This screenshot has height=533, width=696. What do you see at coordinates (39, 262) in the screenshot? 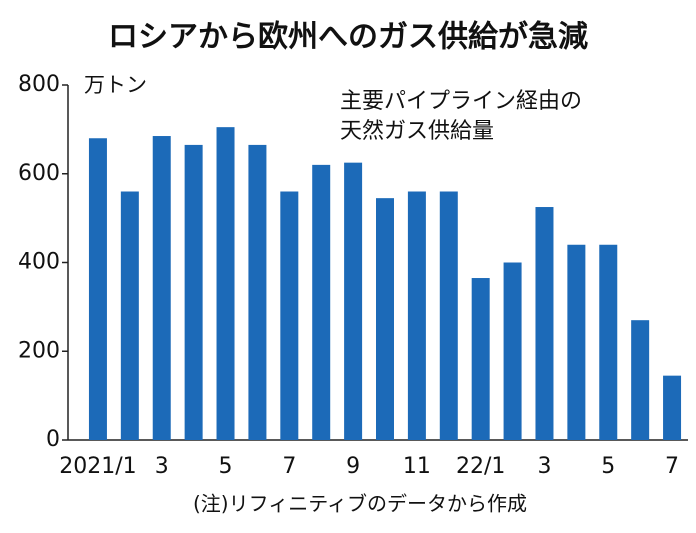
I see `y-tick-label: 400` at bounding box center [39, 262].